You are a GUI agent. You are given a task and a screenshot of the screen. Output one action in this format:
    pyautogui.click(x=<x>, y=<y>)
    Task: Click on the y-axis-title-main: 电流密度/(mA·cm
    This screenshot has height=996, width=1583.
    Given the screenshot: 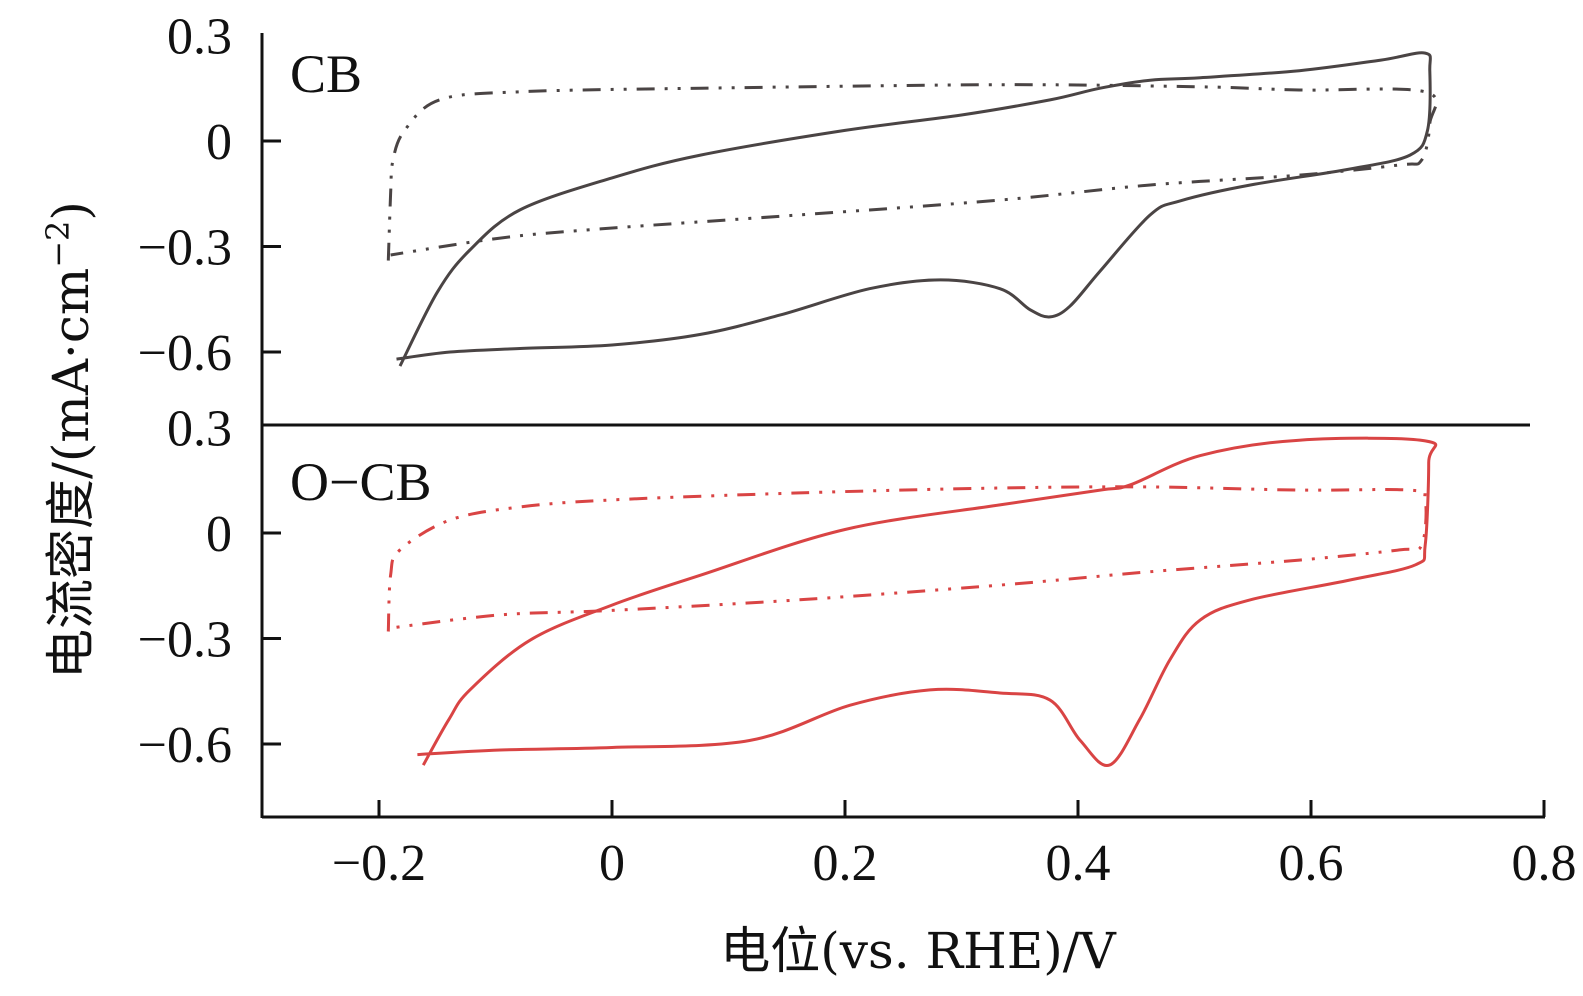 What is the action you would take?
    pyautogui.click(x=71, y=473)
    